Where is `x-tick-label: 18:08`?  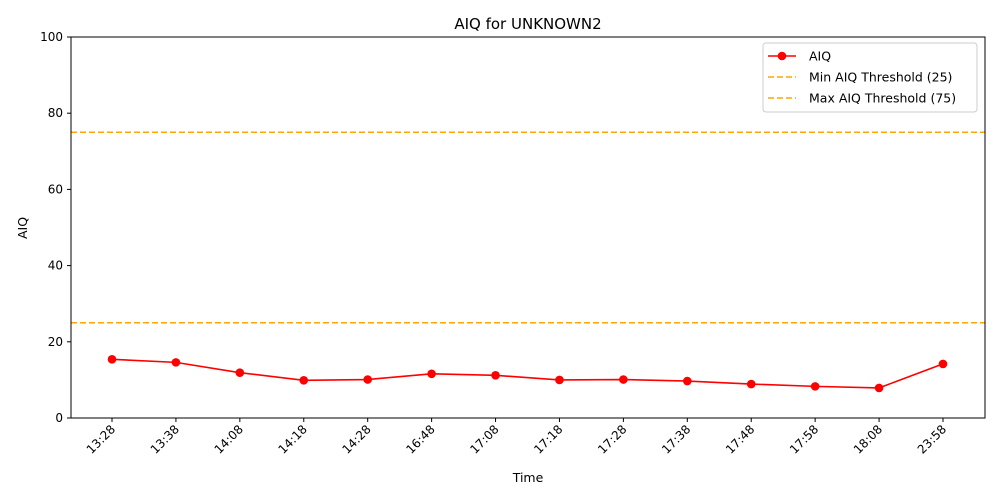 x-tick-label: 18:08 is located at coordinates (868, 439).